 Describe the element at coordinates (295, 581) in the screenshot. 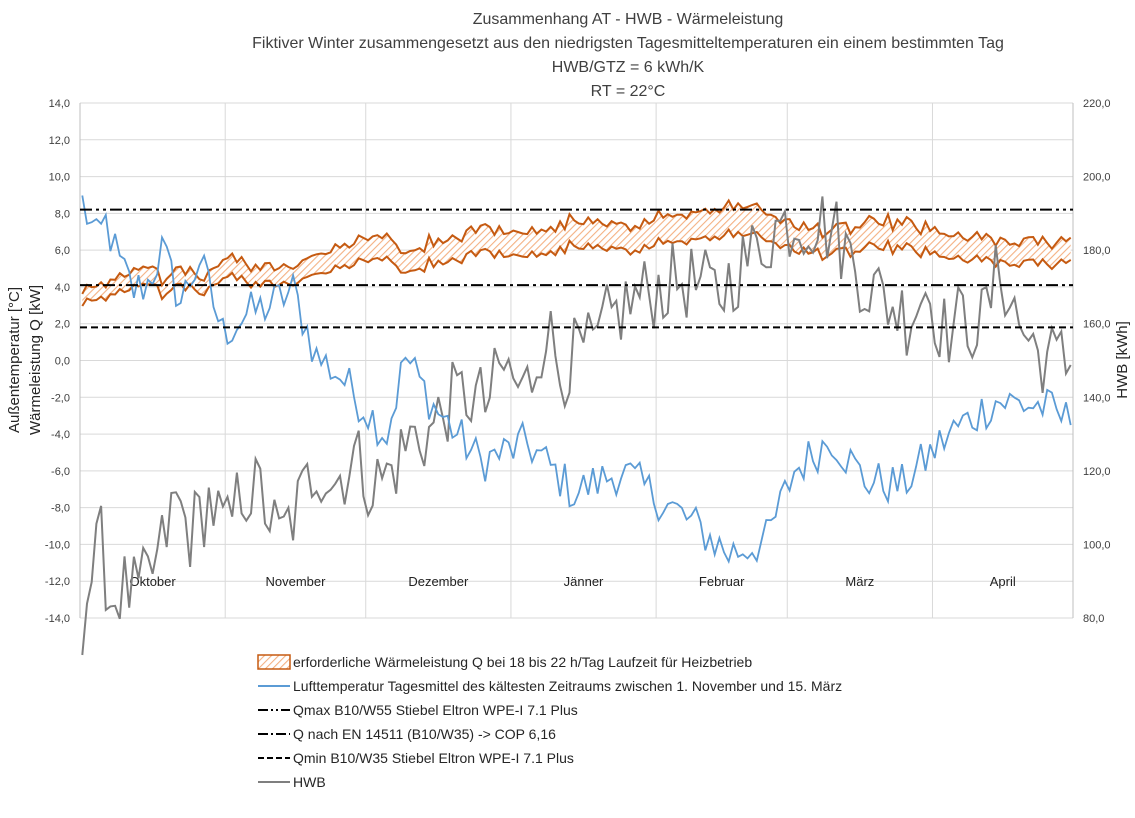

I see `month-label: November` at that location.